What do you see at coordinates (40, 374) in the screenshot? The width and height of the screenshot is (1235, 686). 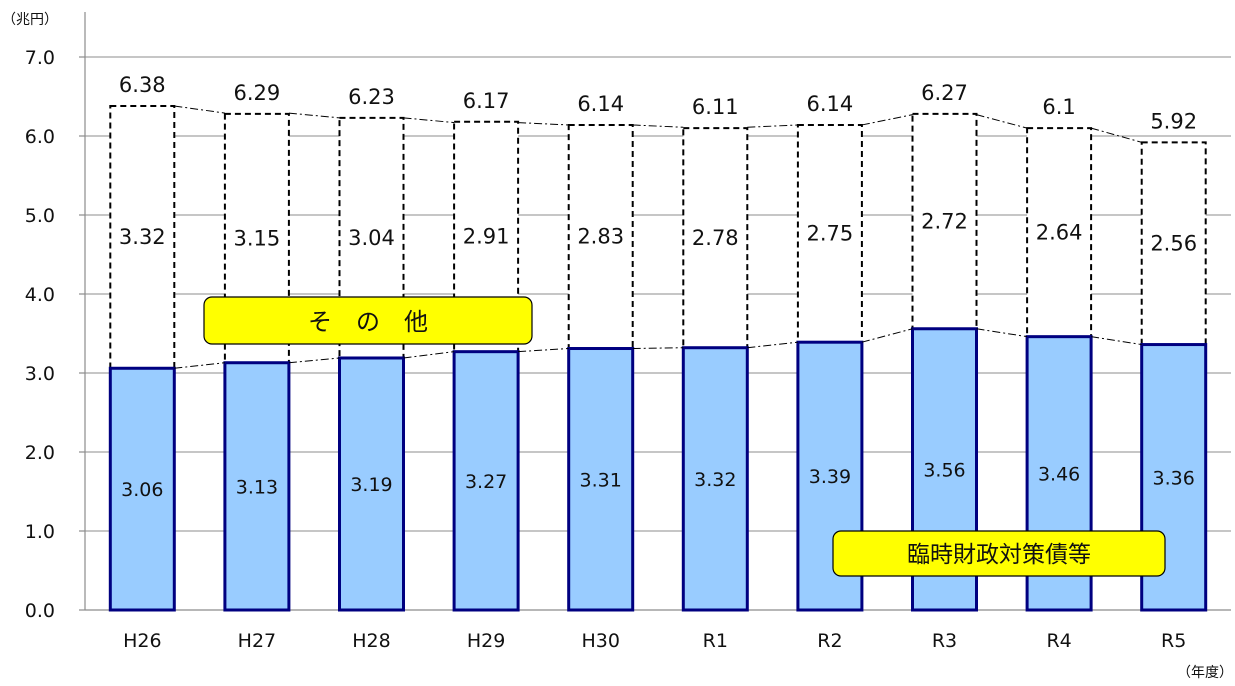 I see `y-tick-label: 3.0` at bounding box center [40, 374].